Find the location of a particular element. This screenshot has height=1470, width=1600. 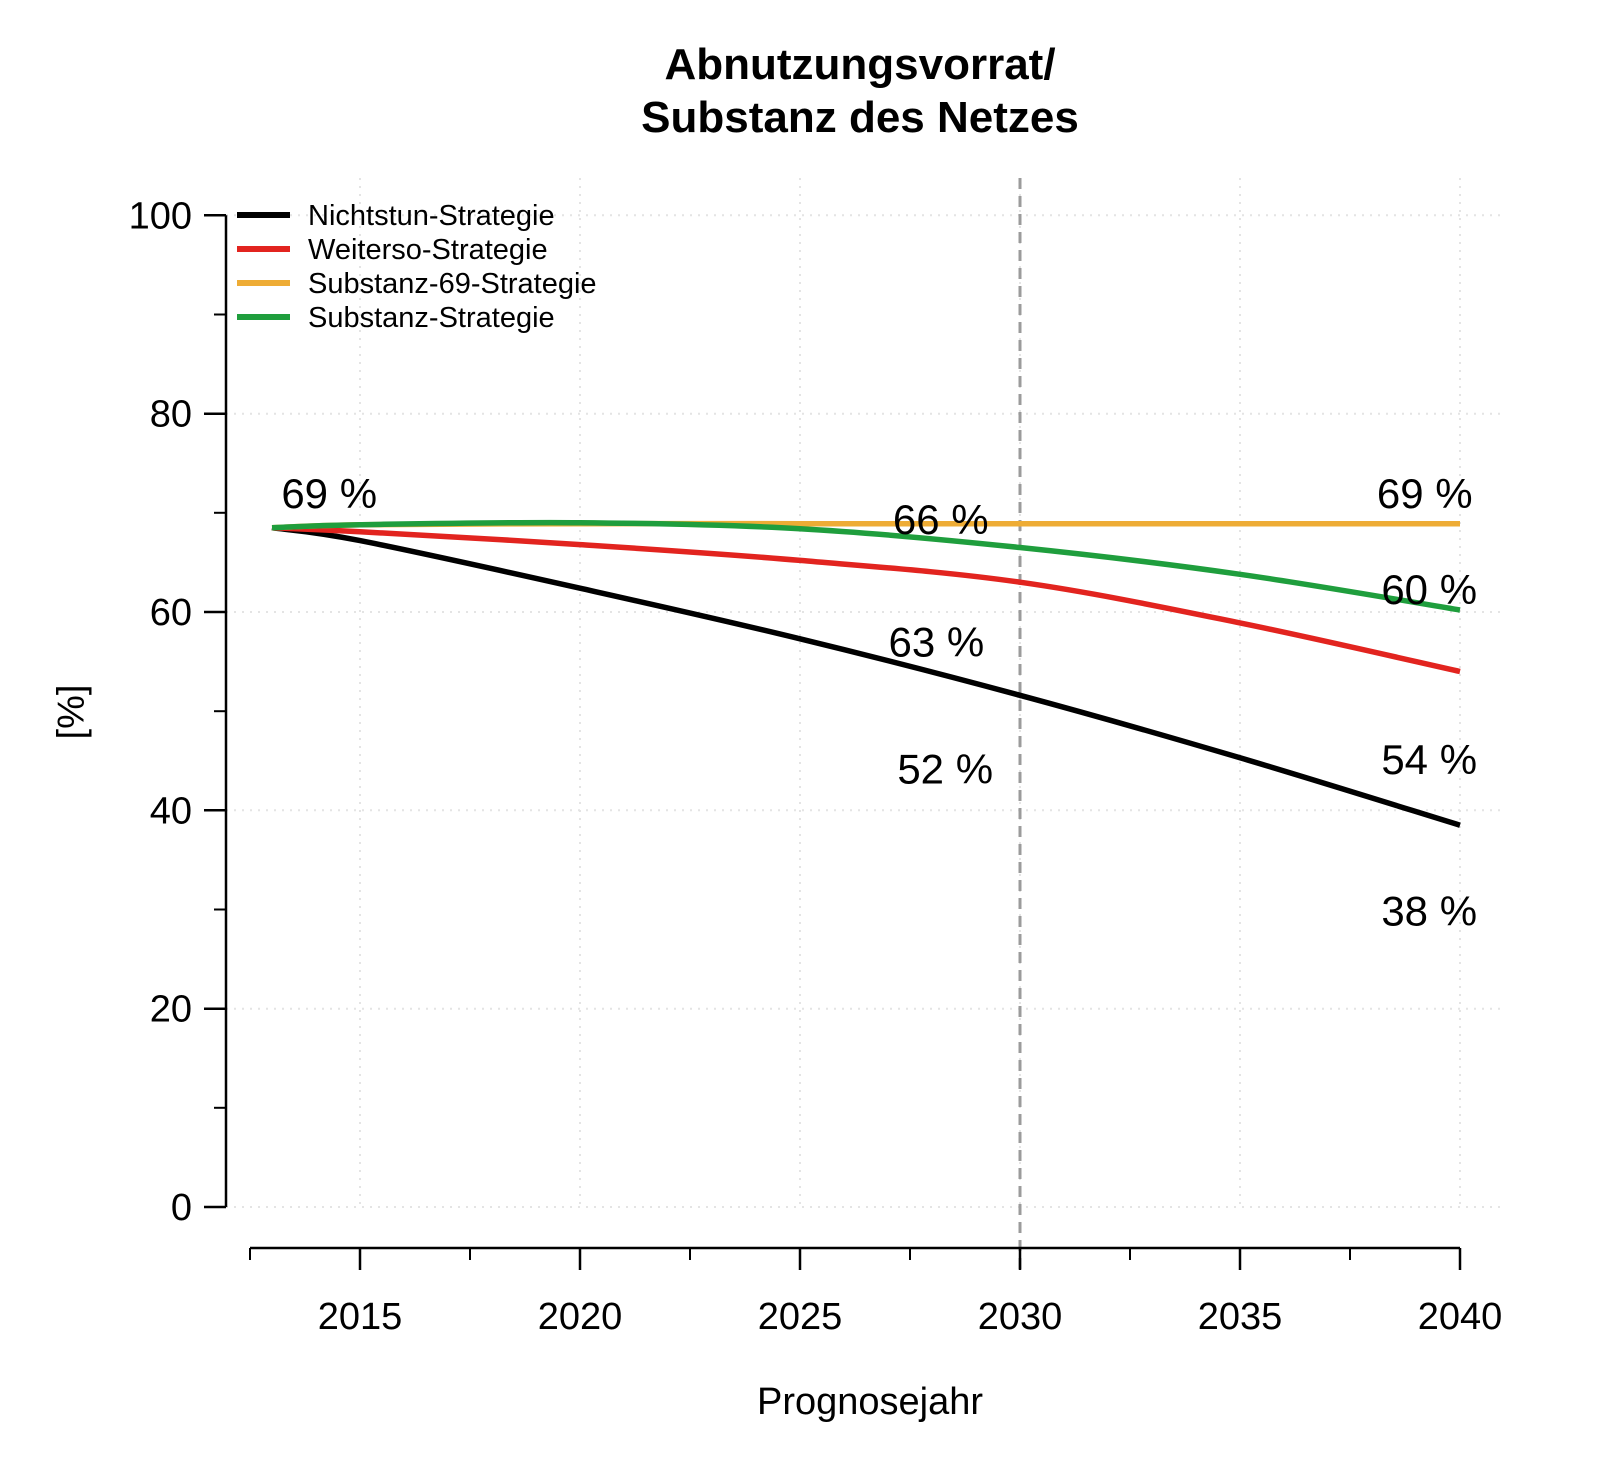

x-tick-label: 2040 is located at coordinates (1460, 1317).